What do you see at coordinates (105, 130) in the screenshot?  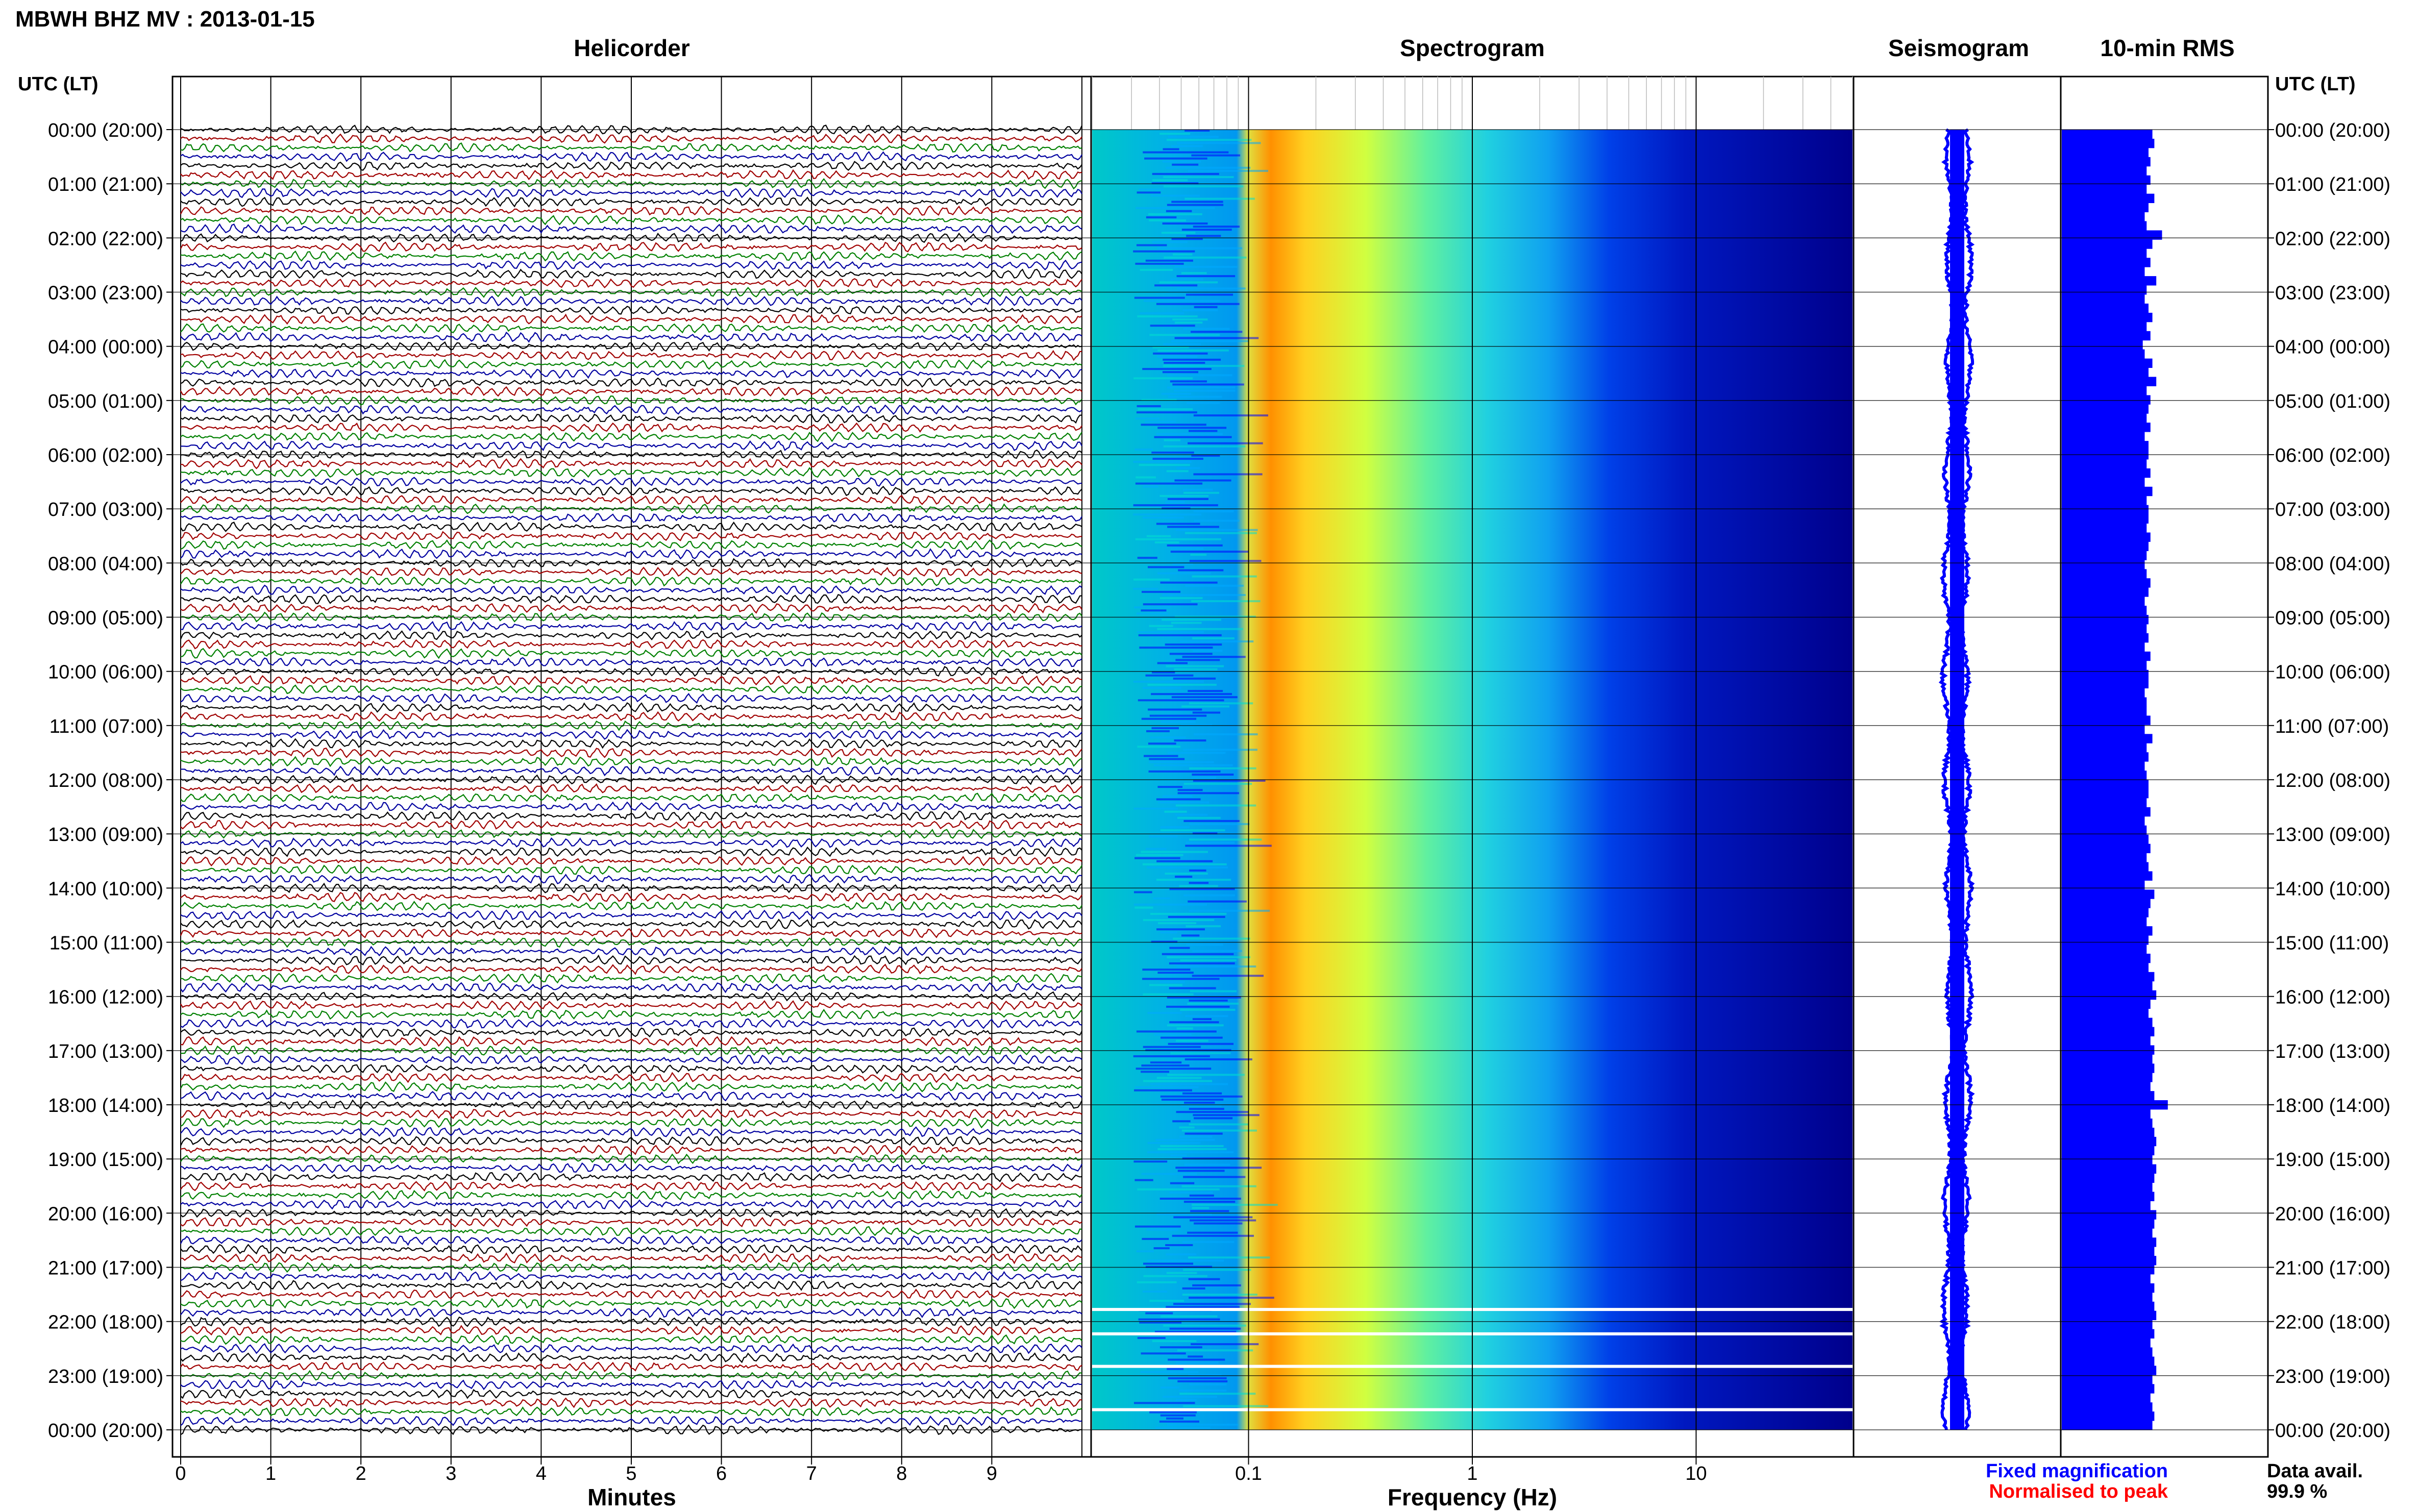 I see `time-label-left: 00:00 (20:00)` at bounding box center [105, 130].